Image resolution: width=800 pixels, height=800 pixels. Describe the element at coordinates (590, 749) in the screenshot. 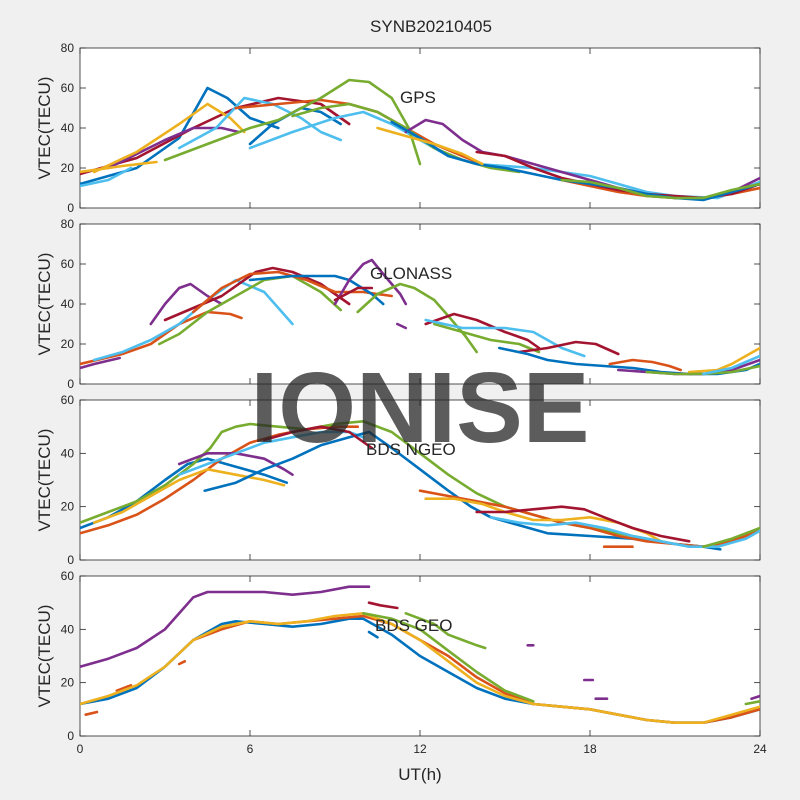

I see `x-tick-label: 18` at that location.